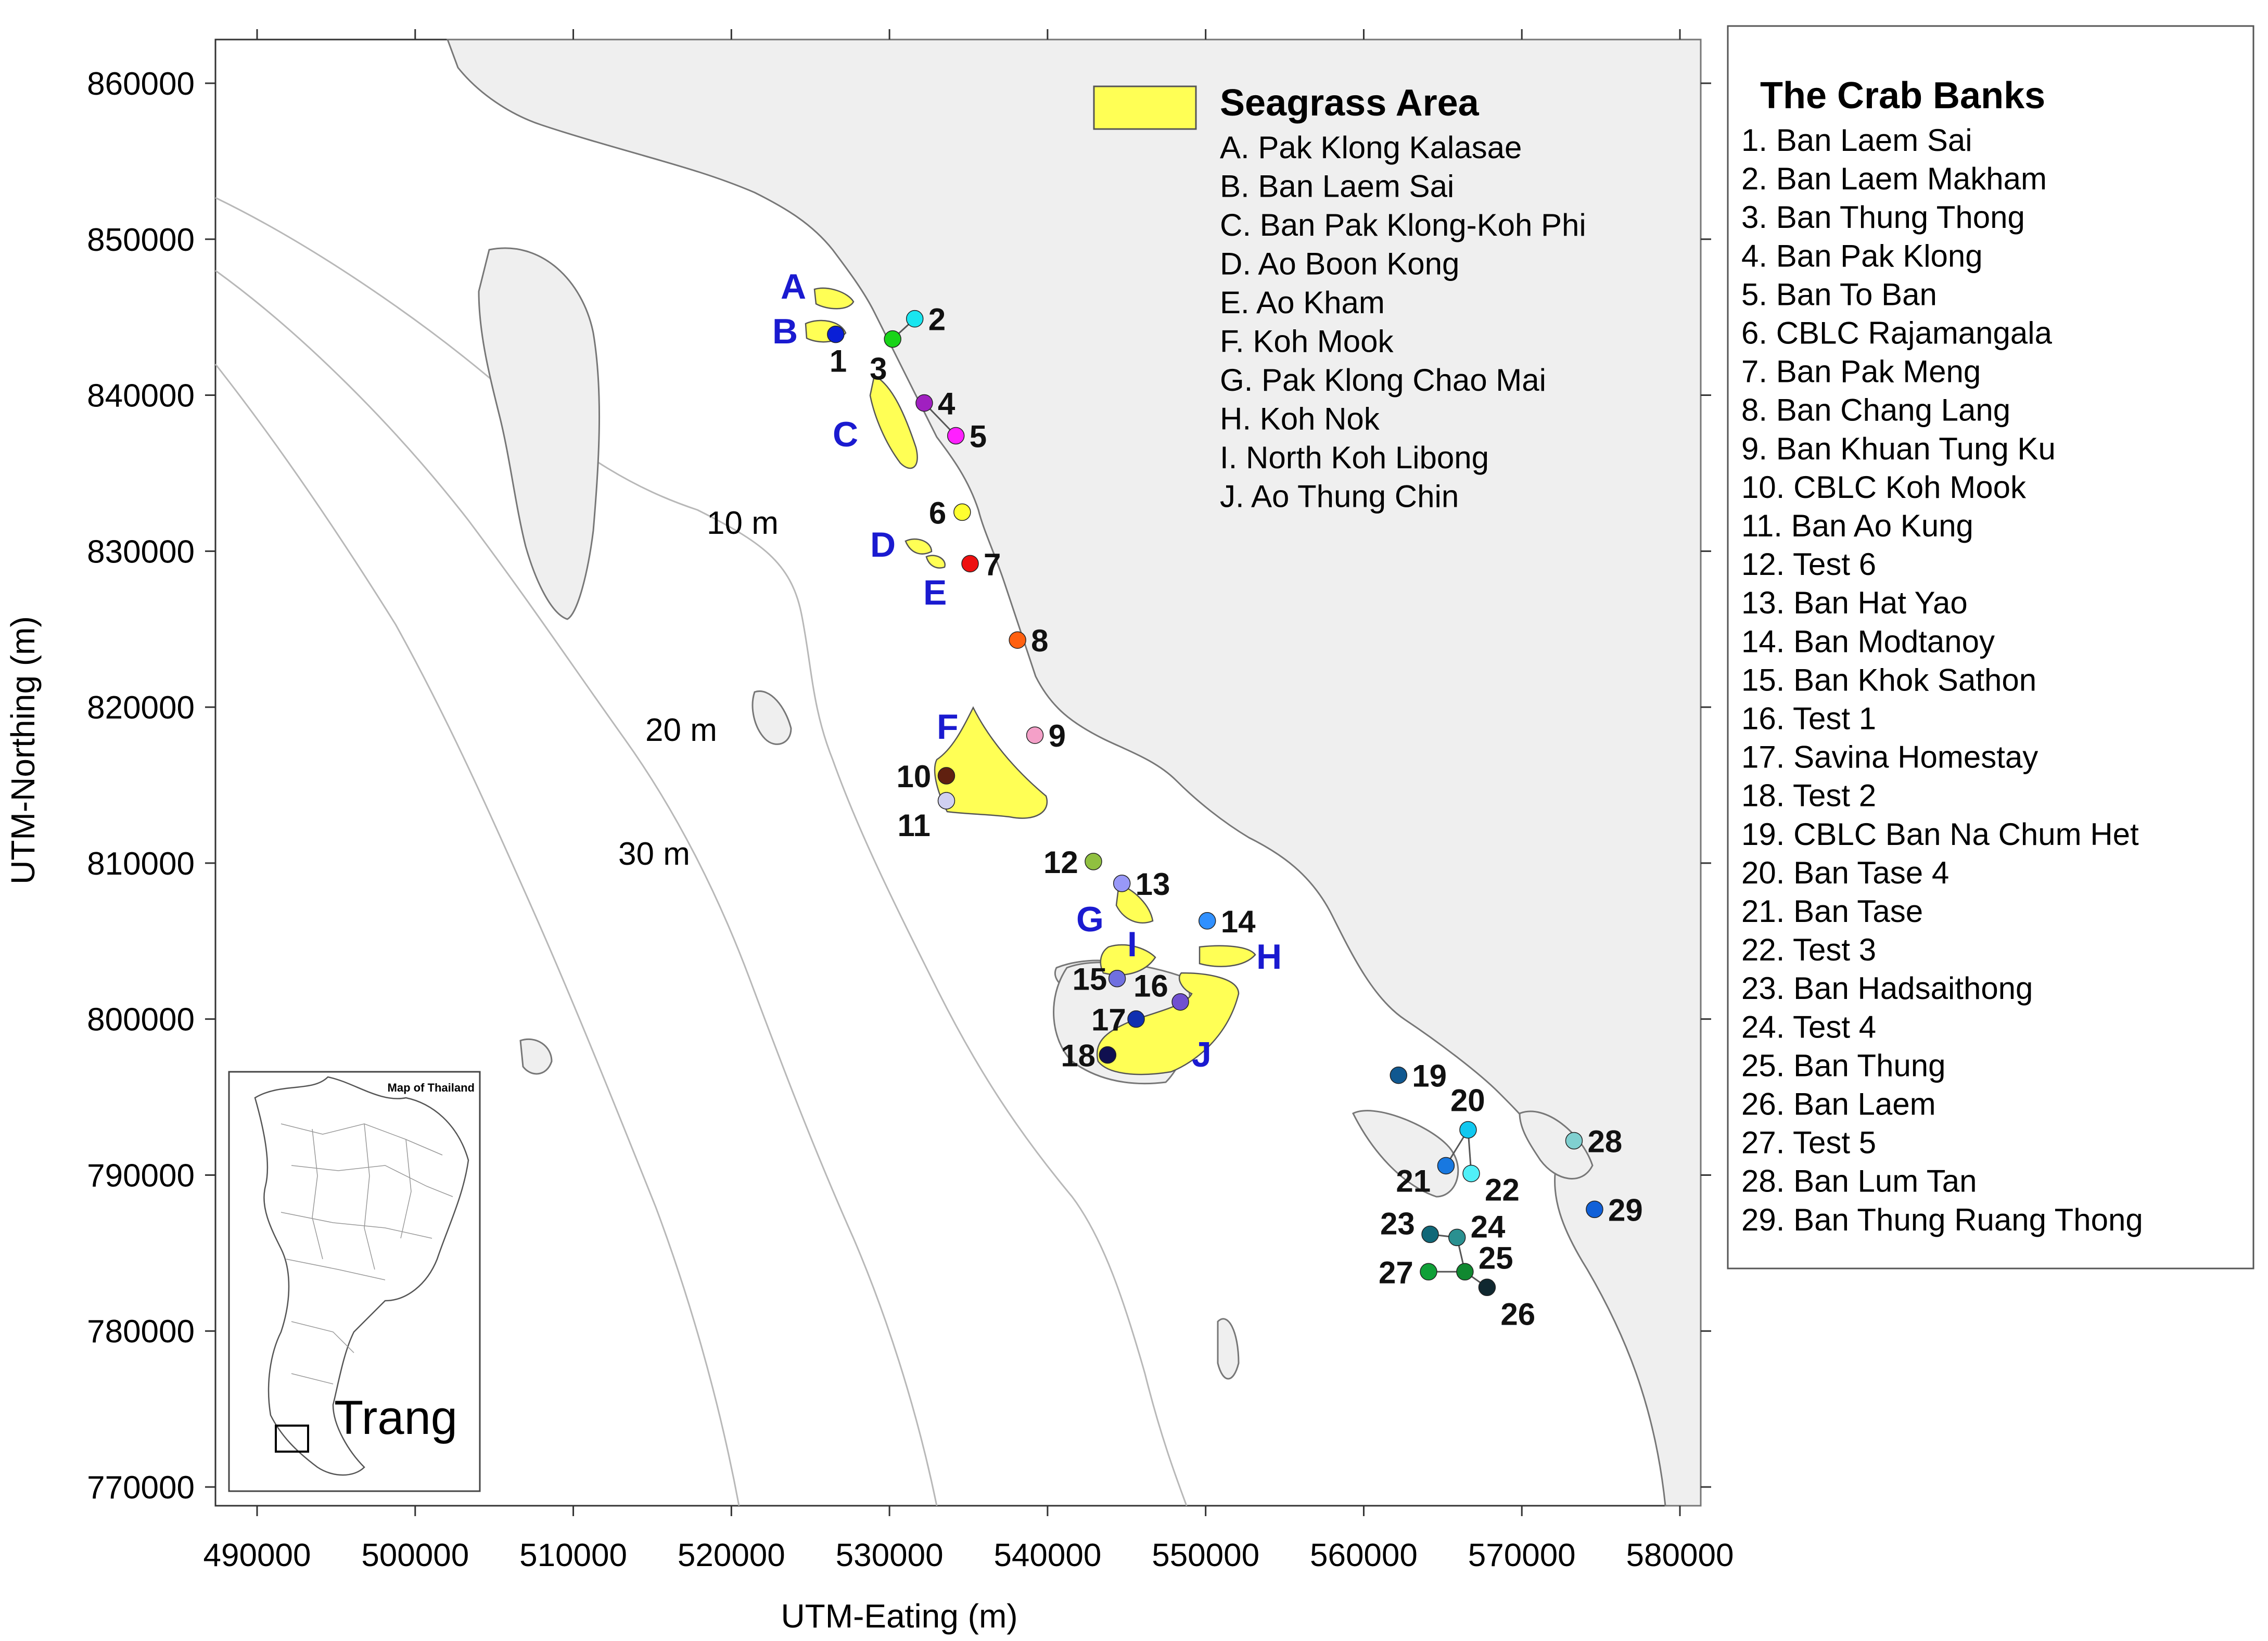 The image size is (2268, 1641). What do you see at coordinates (883, 545) in the screenshot?
I see `seagrass-label-d: D` at bounding box center [883, 545].